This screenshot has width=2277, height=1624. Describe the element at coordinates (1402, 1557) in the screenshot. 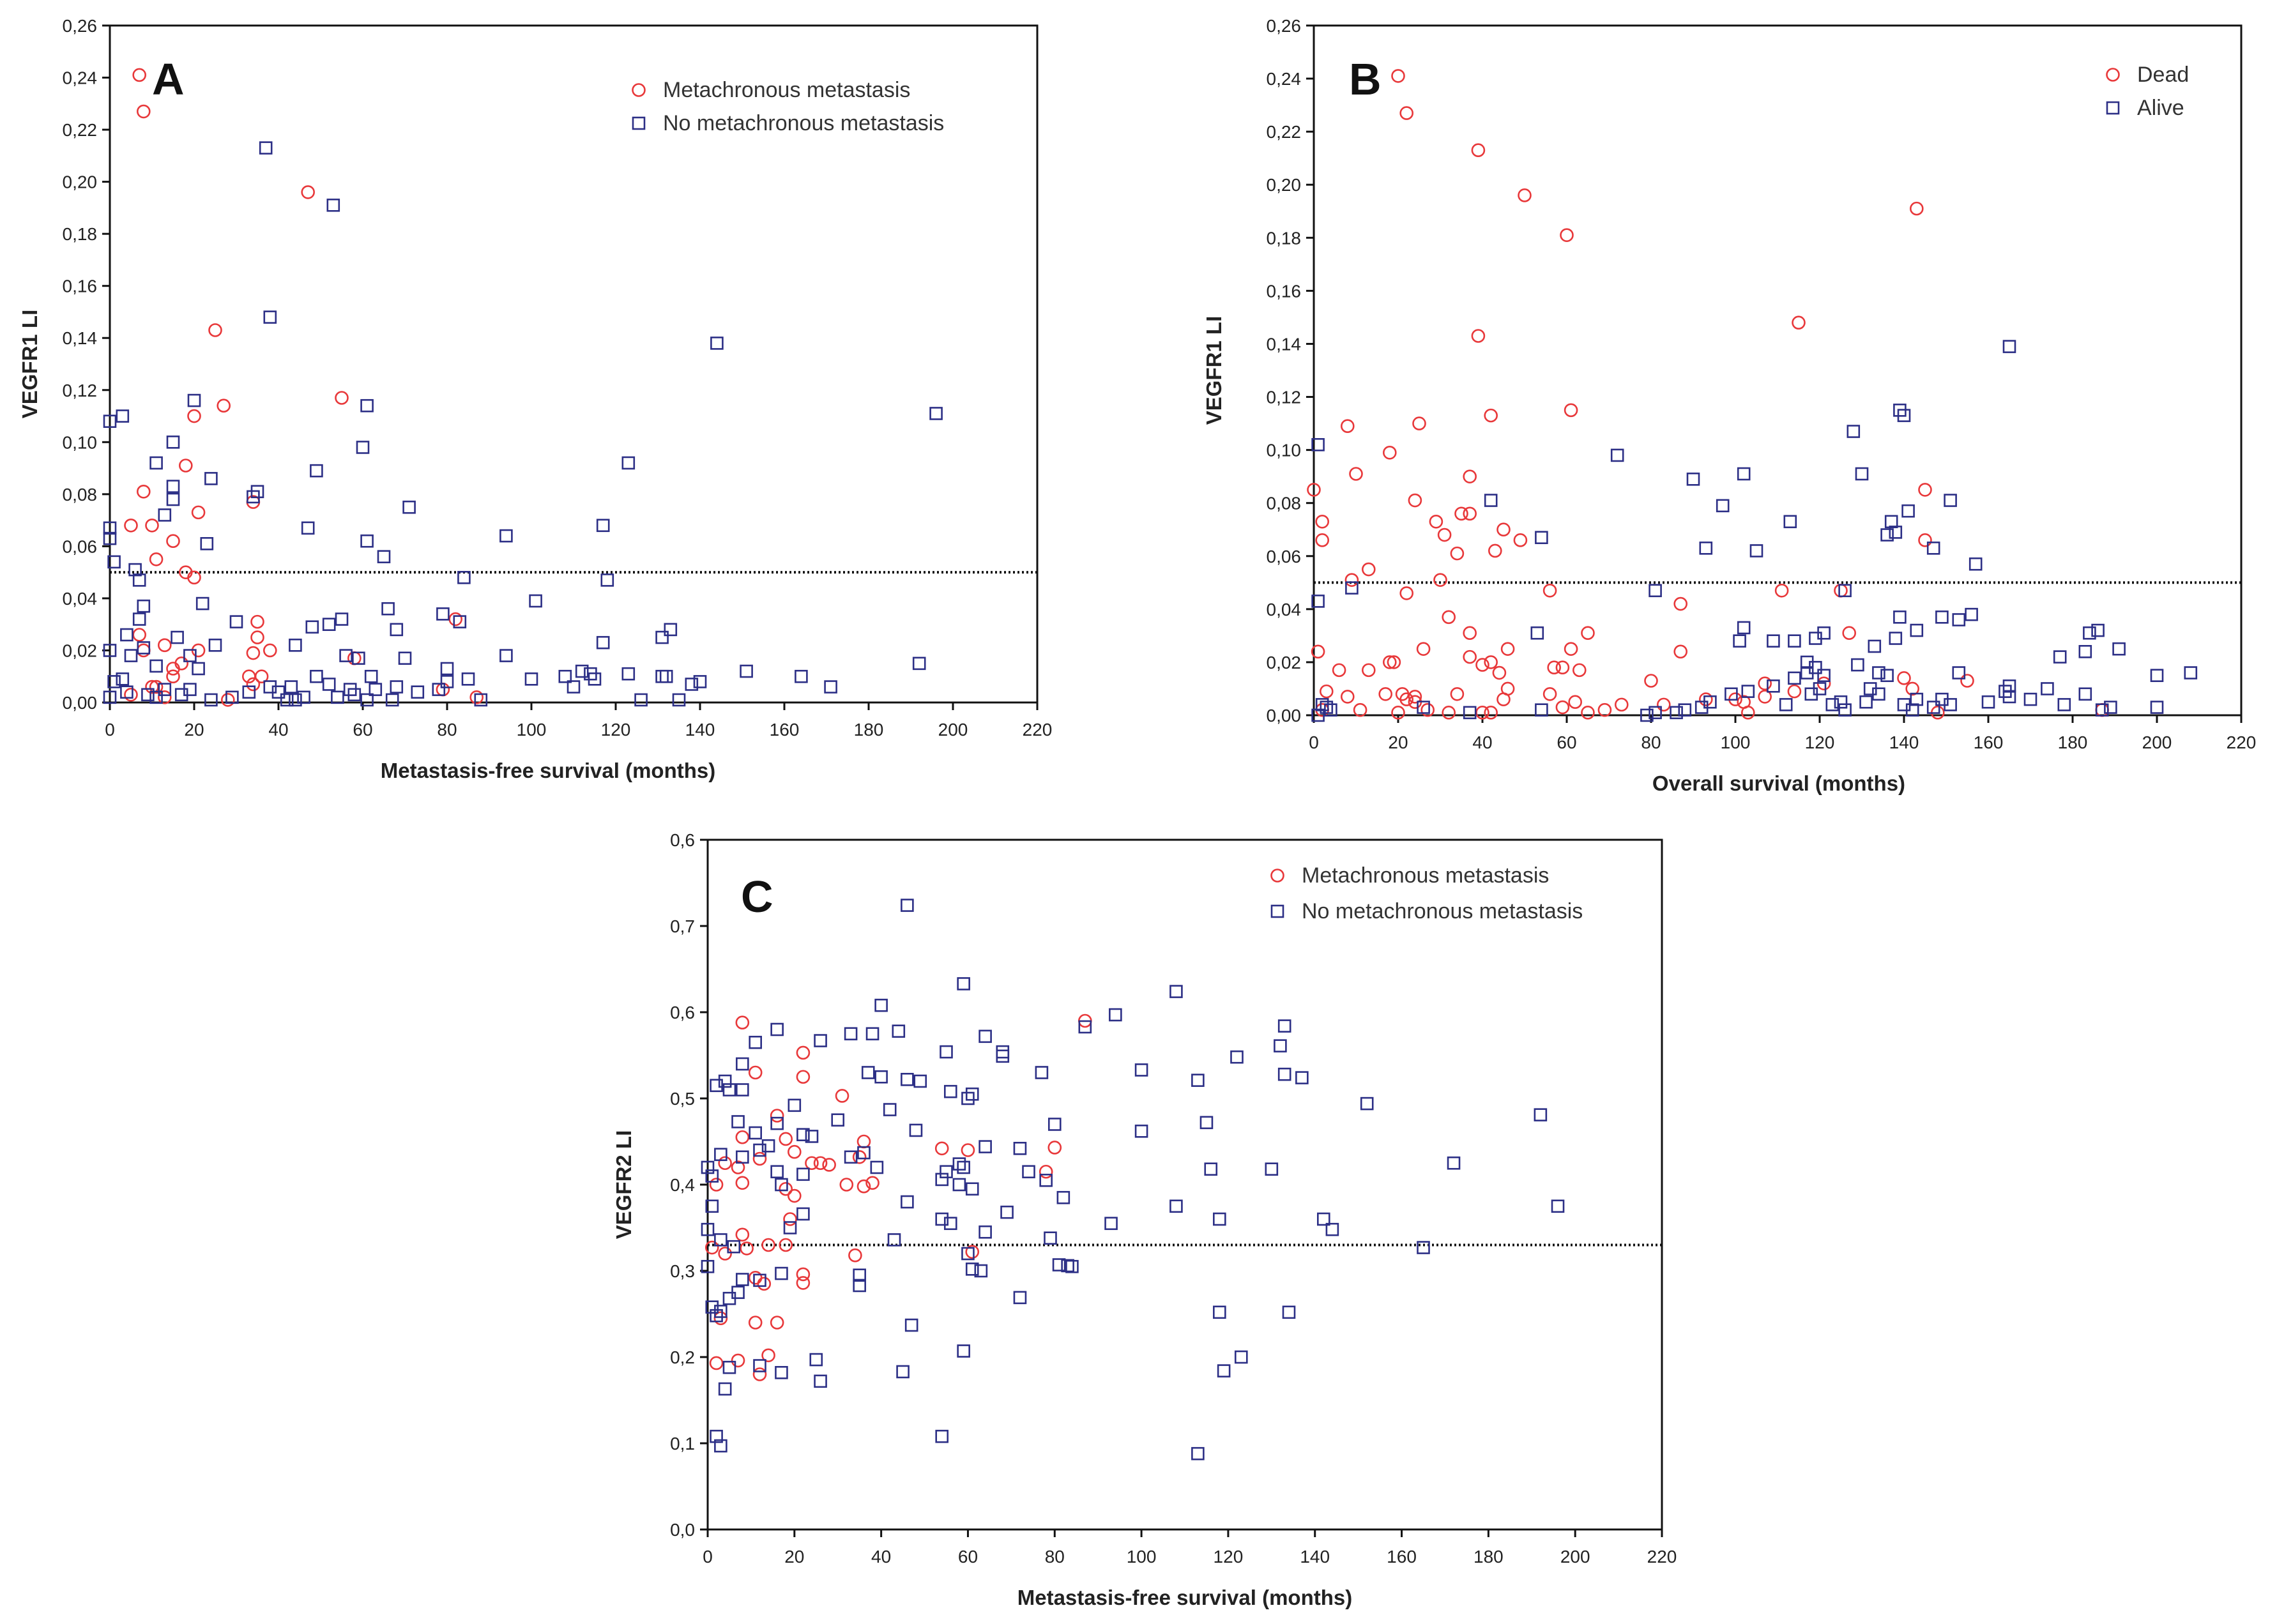

I see `panel-c-x-tick-label: 160` at that location.